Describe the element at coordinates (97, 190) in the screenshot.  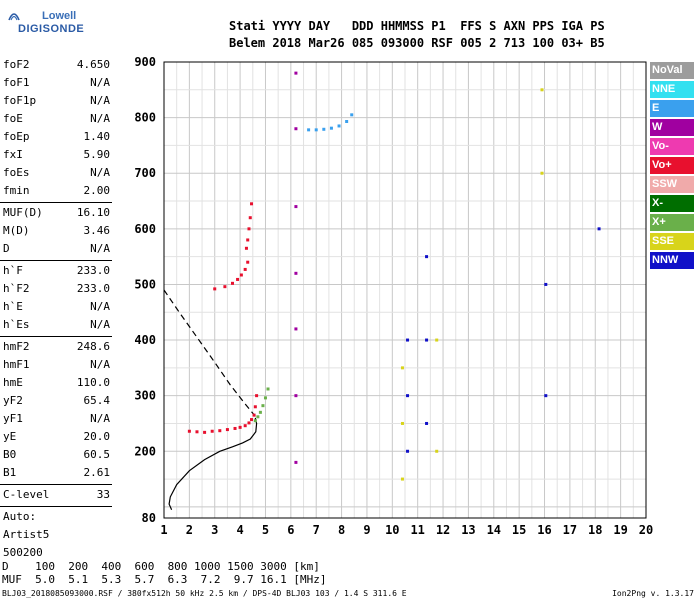
I see `param-value: 2.00` at that location.